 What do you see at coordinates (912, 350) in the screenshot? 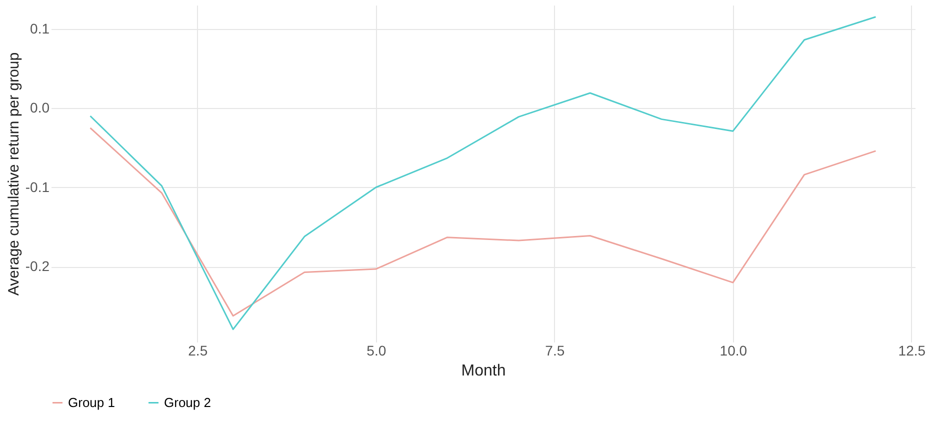
I see `x-tick-label: 12.5` at bounding box center [912, 350].